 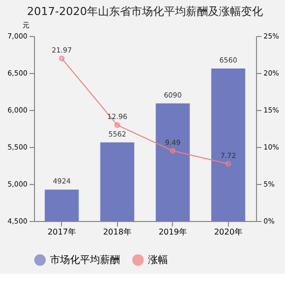 I want to click on legend-label: 市场化平均薪酬, so click(x=85, y=260).